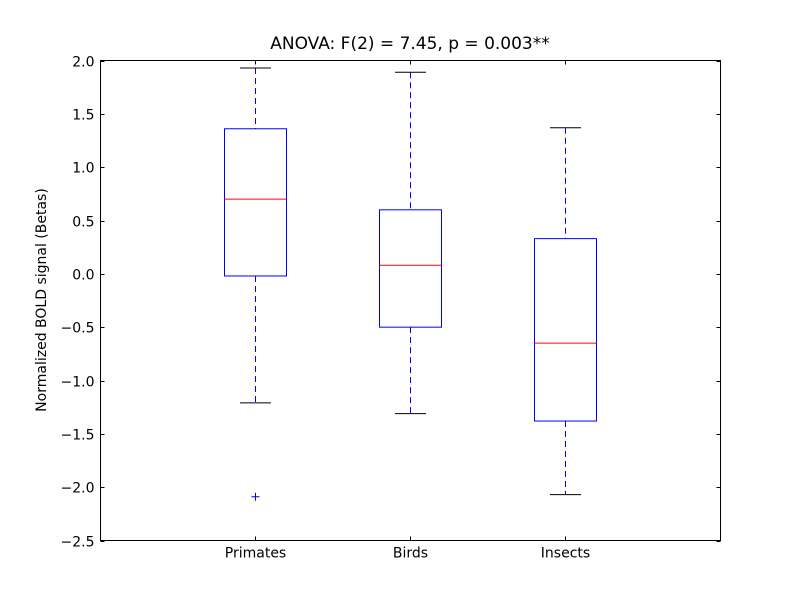  I want to click on y-tick-label: 1.0, so click(83, 169).